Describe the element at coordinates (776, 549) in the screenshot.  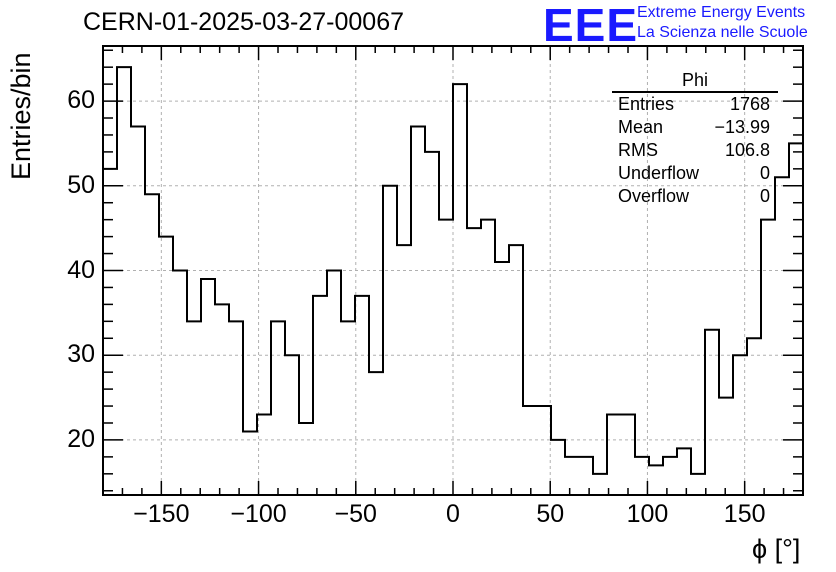
I see `x-axis-label: ϕ [°]` at that location.